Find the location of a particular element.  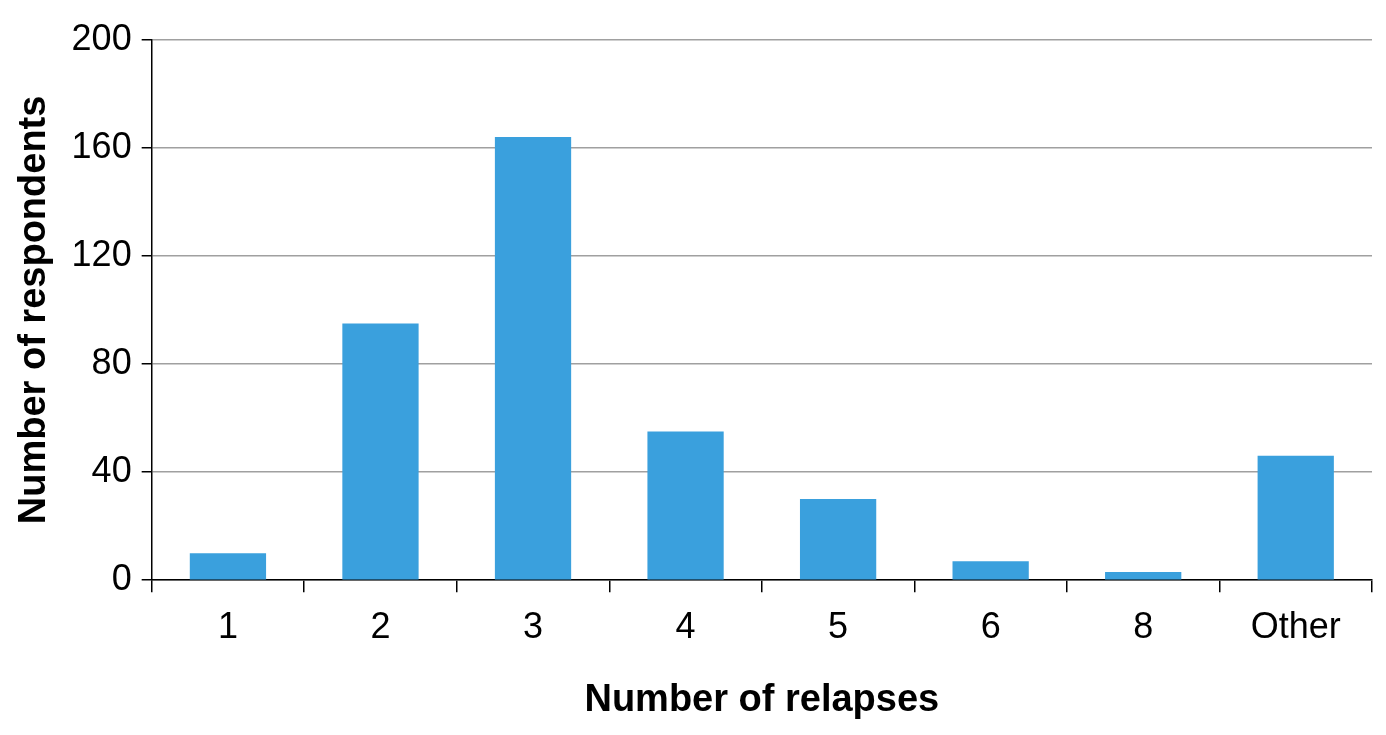

x-tick-label: 4 is located at coordinates (685, 625).